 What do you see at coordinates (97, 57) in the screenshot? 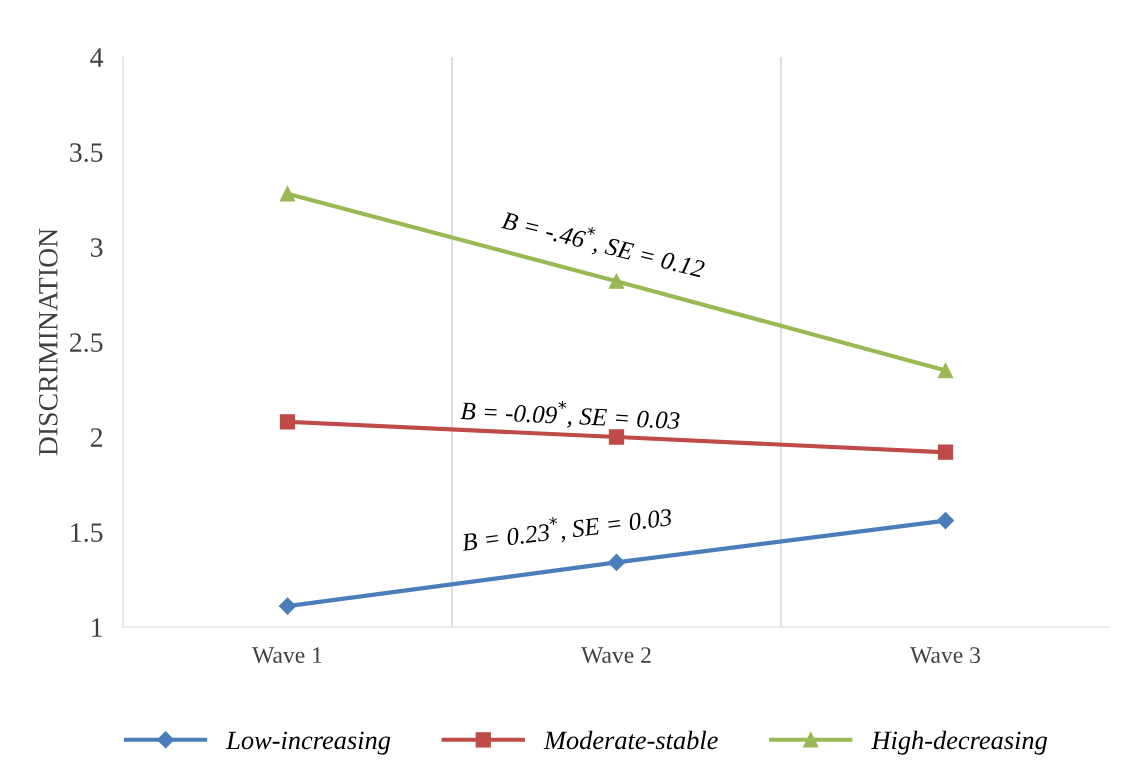
I see `y-tick-label: 4` at bounding box center [97, 57].